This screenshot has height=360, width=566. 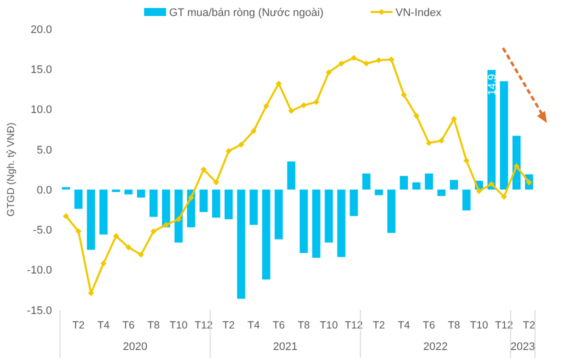 I want to click on y-tick-label: -10.0, so click(x=39, y=270).